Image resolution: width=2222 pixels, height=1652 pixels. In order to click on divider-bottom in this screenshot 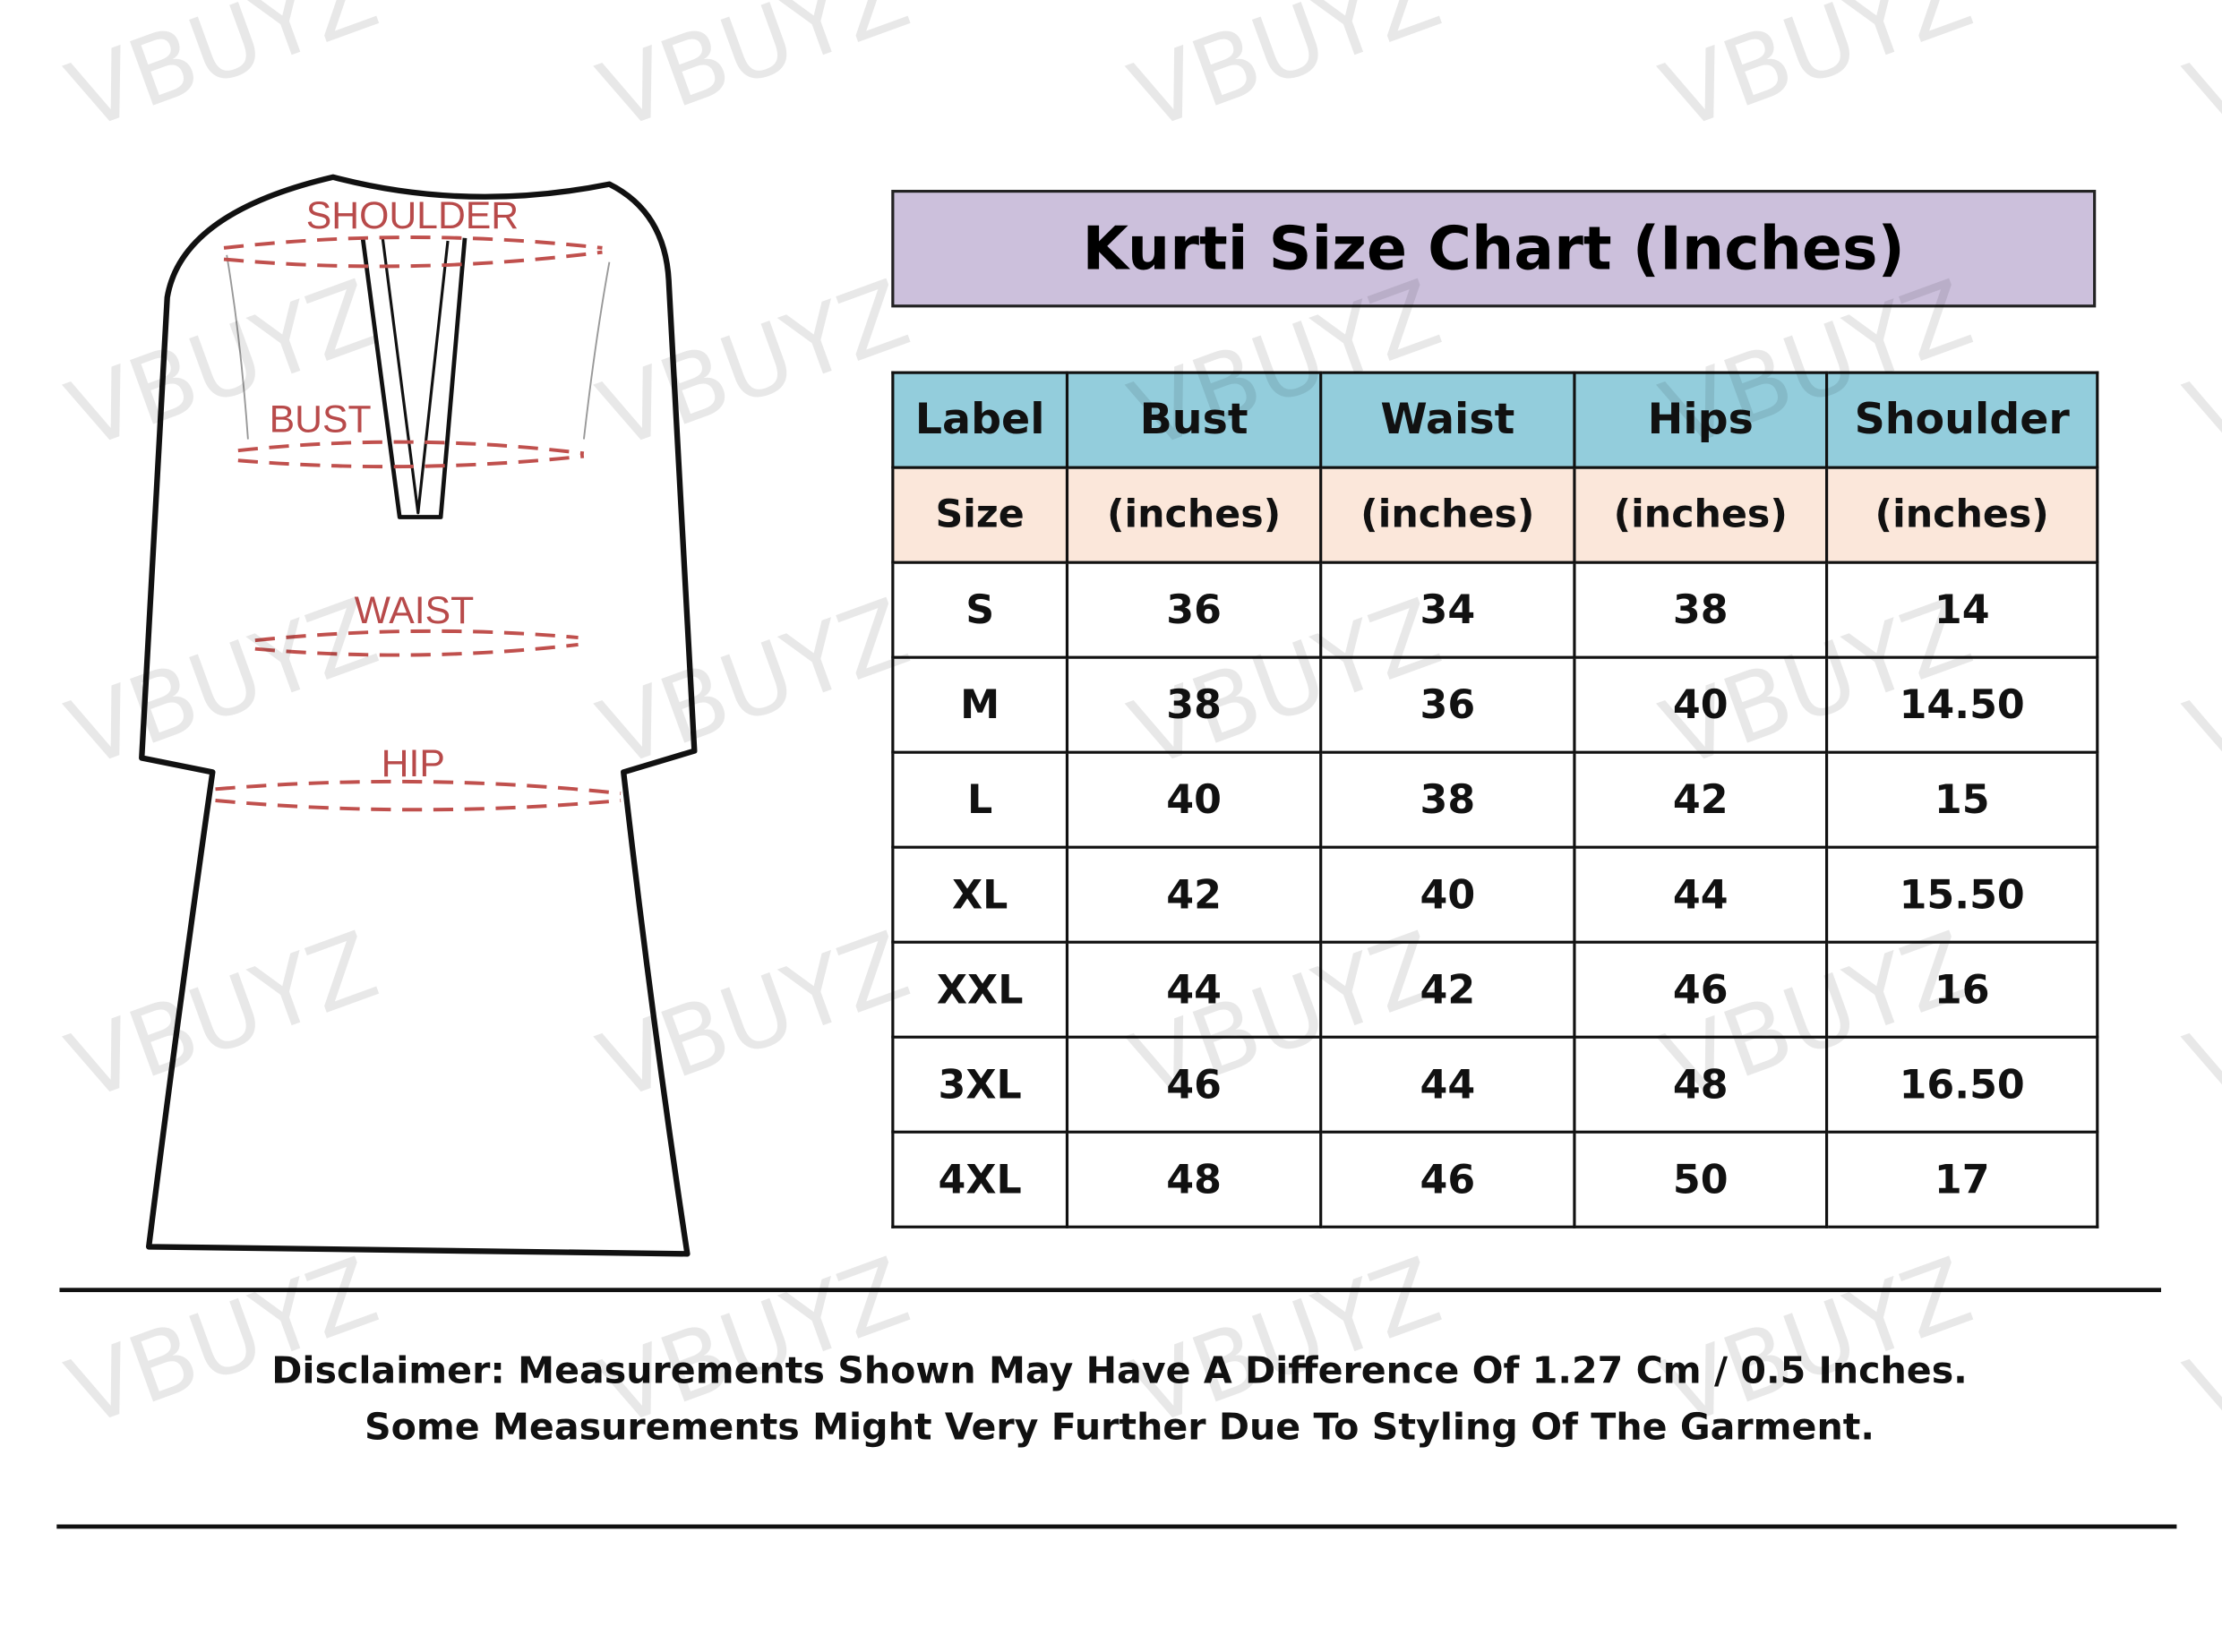, I will do `click(1116, 1526)`.